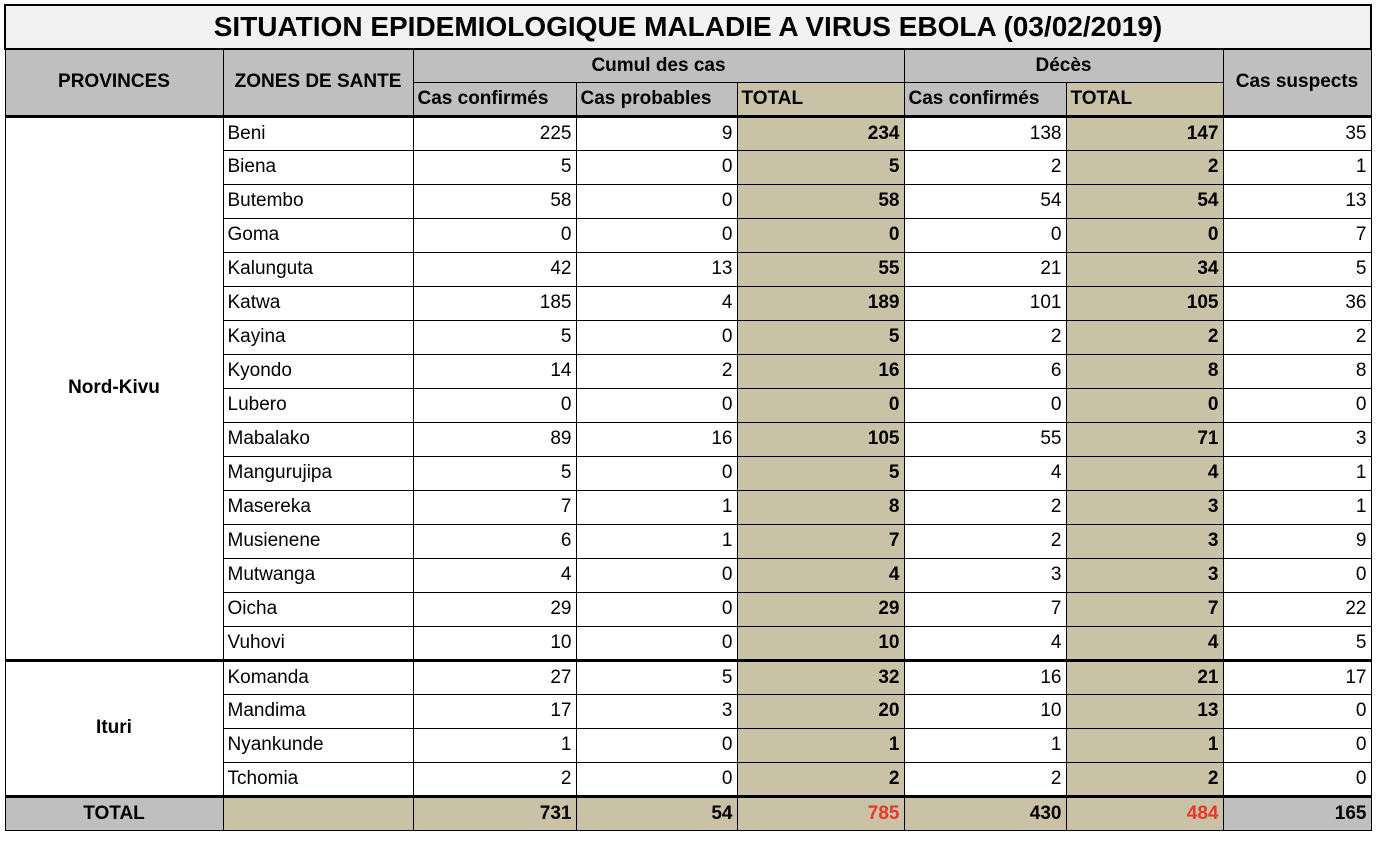  What do you see at coordinates (820, 812) in the screenshot?
I see `totals-total: 785` at bounding box center [820, 812].